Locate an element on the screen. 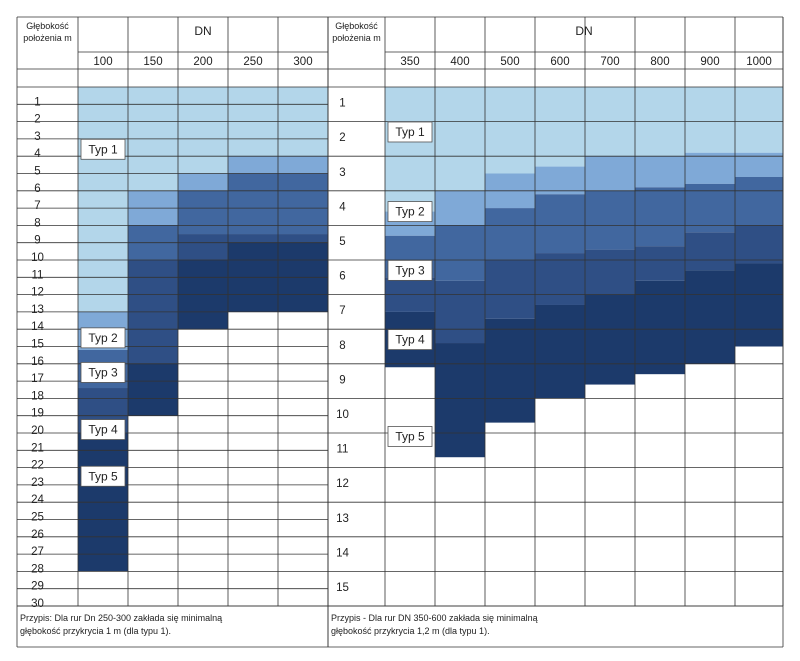 This screenshot has height=661, width=800. dn-tick-label: 200 is located at coordinates (202, 62).